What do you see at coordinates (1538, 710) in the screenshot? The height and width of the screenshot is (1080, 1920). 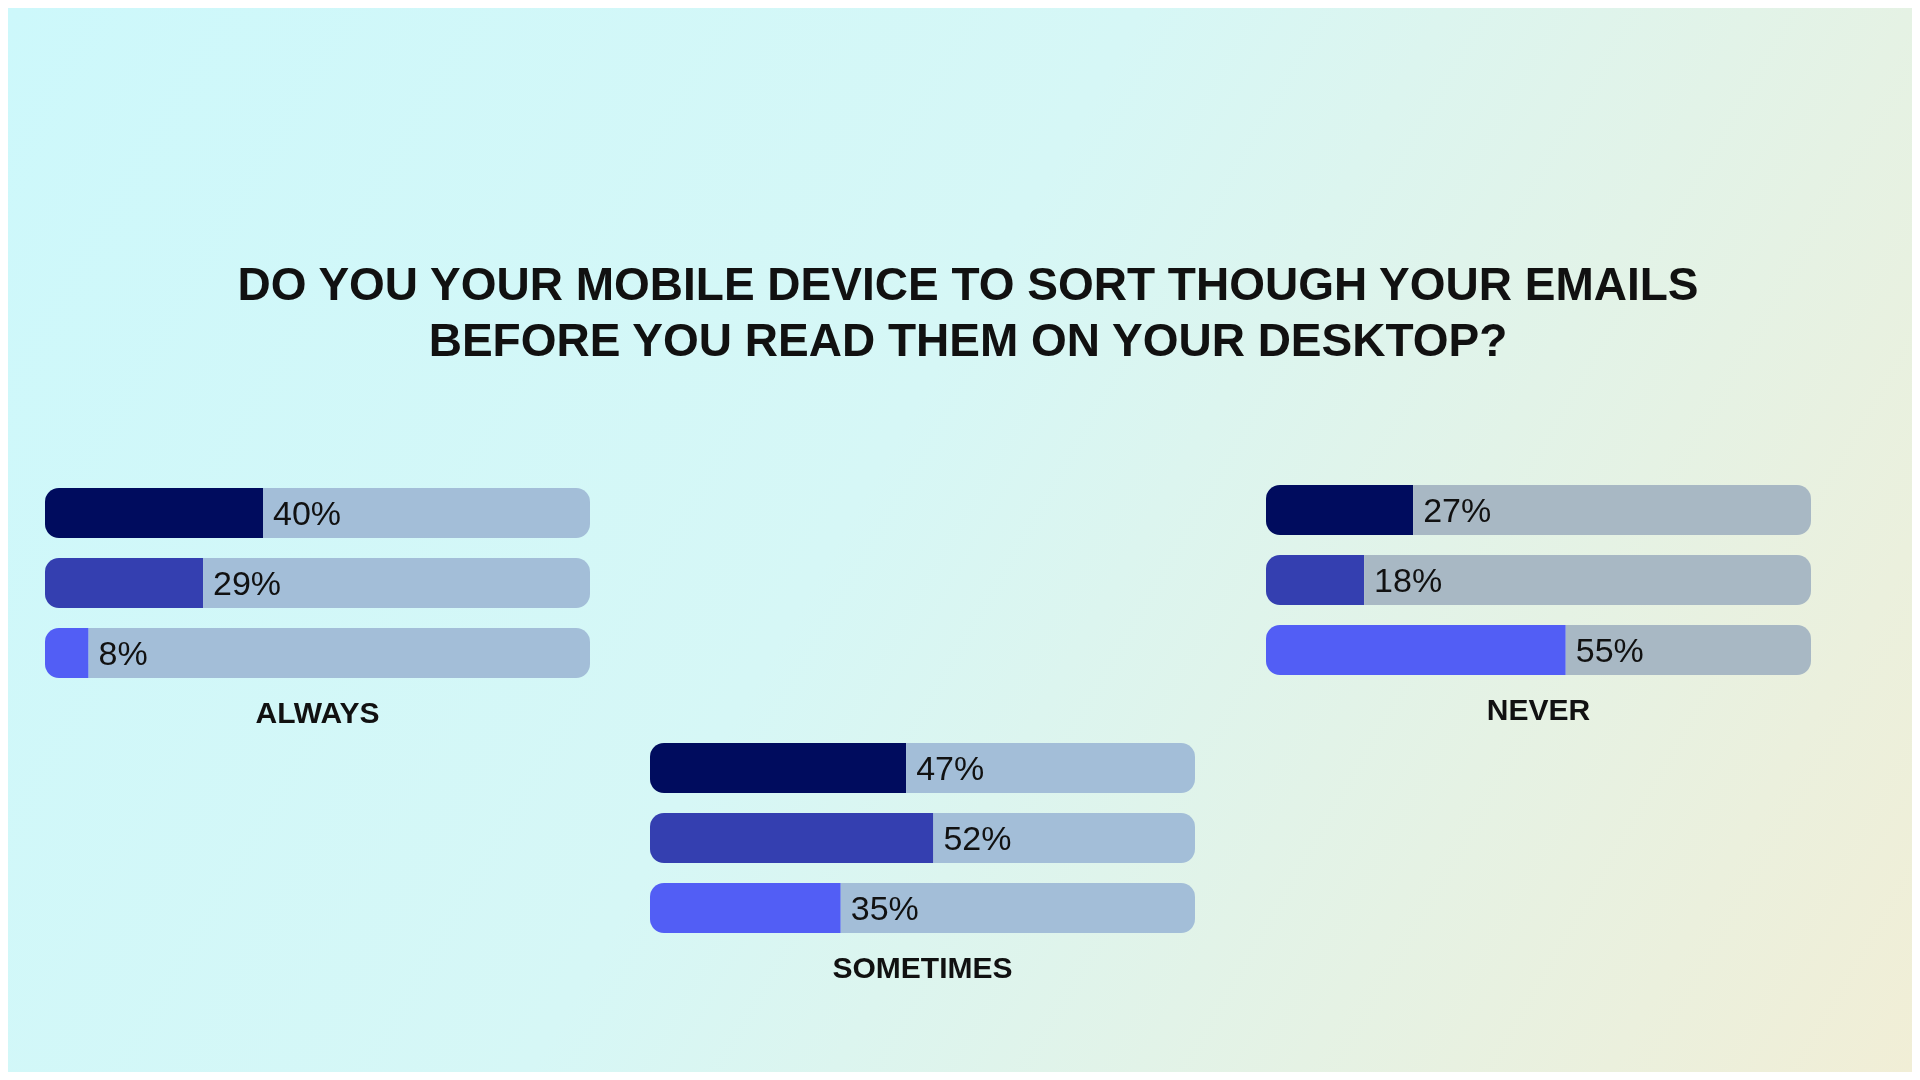 I see `x-axis-title: NEVER` at bounding box center [1538, 710].